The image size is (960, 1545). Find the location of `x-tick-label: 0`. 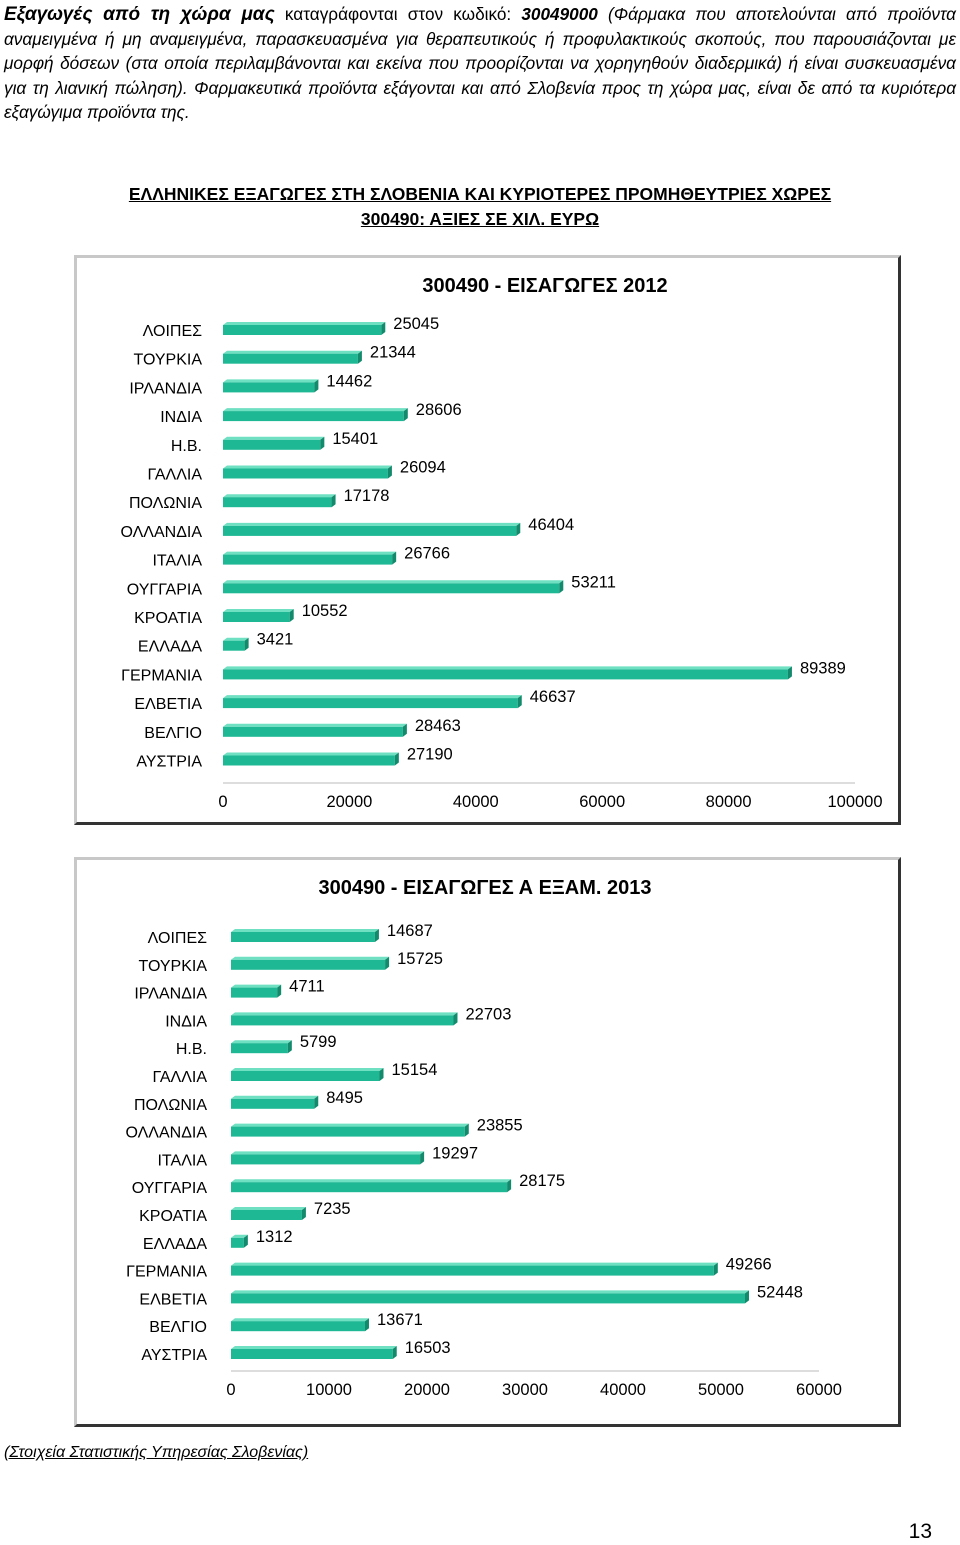

x-tick-label: 0 is located at coordinates (222, 802).